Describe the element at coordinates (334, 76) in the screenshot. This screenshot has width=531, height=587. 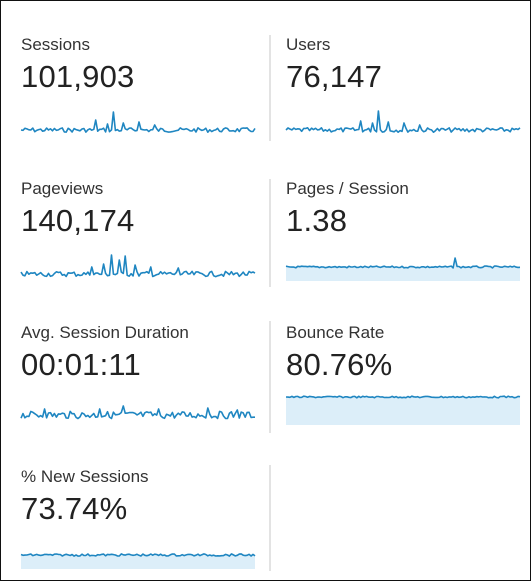
I see `metric-value: 76,147` at that location.